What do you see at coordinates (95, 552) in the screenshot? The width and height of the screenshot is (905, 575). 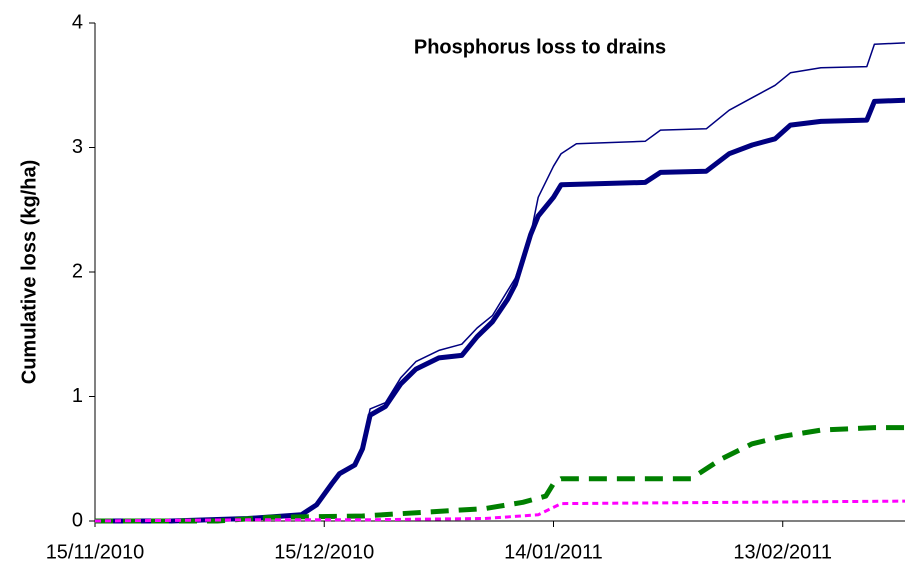 I see `x-tick-label: 15/11/2010` at bounding box center [95, 552].